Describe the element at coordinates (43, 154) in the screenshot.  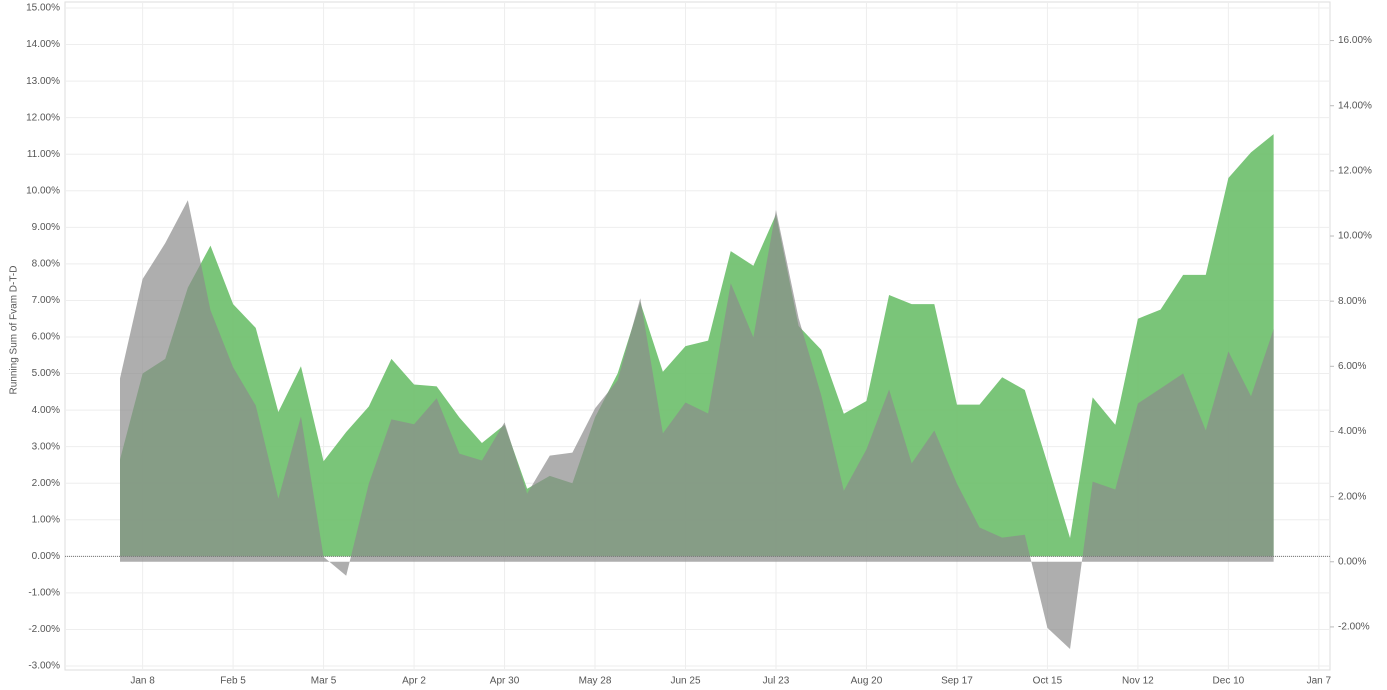
I see `y-tick-label: 11.00%` at that location.